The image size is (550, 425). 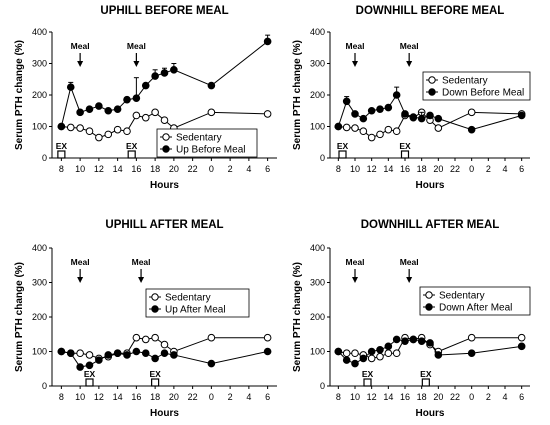 I want to click on legend-entry: Up After Meal, so click(x=195, y=310).